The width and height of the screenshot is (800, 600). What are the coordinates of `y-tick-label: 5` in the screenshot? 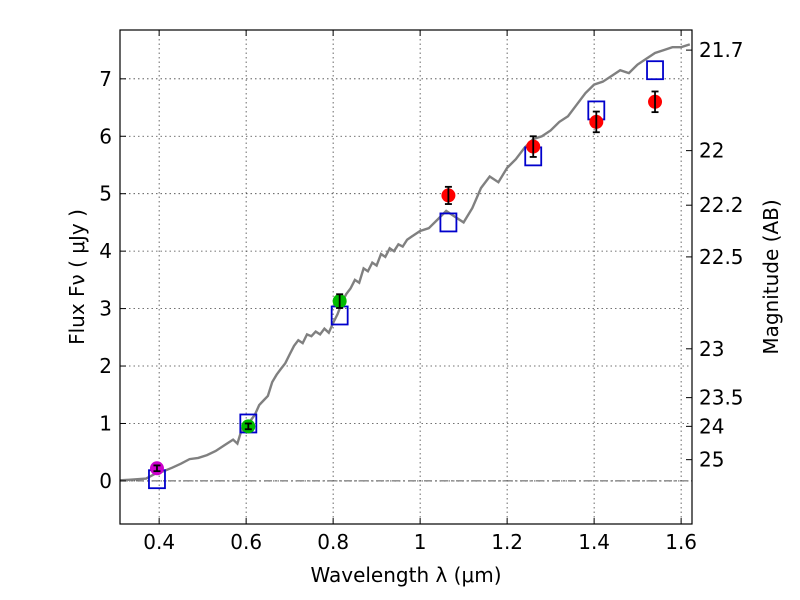 It's located at (105, 194).